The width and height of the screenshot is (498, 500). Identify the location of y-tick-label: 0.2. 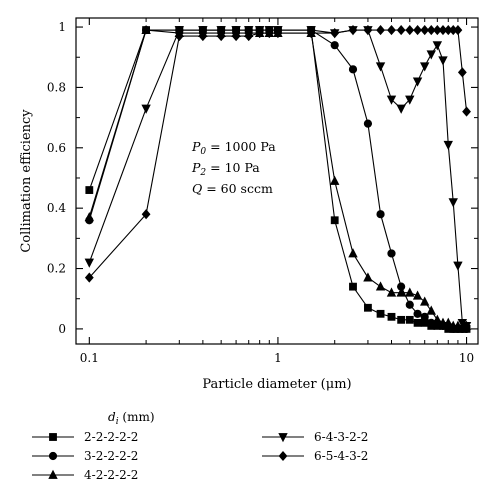
(56, 269).